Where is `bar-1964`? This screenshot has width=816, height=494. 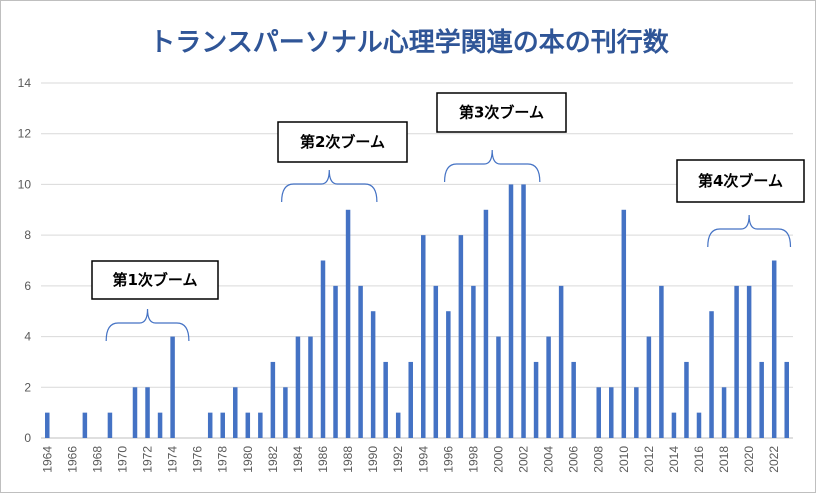 bar-1964 is located at coordinates (47, 425).